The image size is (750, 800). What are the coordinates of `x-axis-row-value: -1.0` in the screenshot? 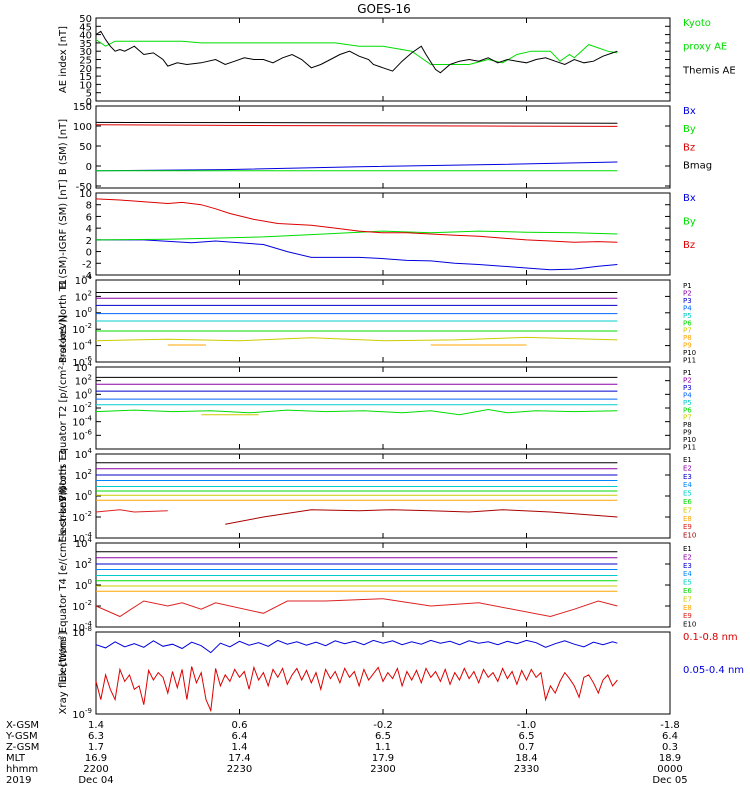 It's located at (527, 725).